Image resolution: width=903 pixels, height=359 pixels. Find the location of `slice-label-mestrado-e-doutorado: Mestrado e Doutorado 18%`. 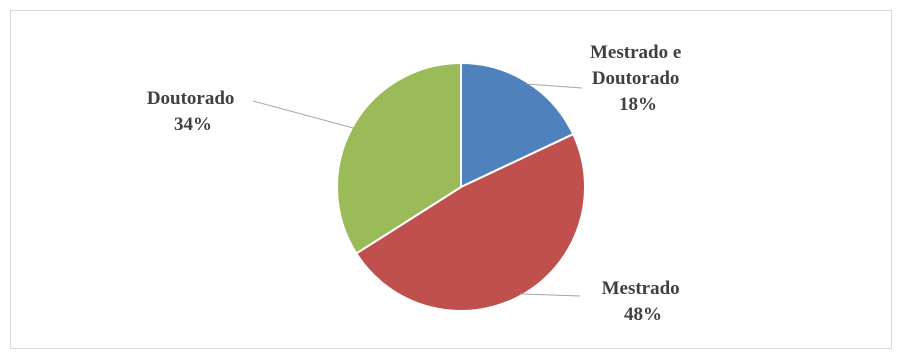

slice-label-mestrado-e-doutorado: Mestrado e Doutorado 18% is located at coordinates (638, 78).